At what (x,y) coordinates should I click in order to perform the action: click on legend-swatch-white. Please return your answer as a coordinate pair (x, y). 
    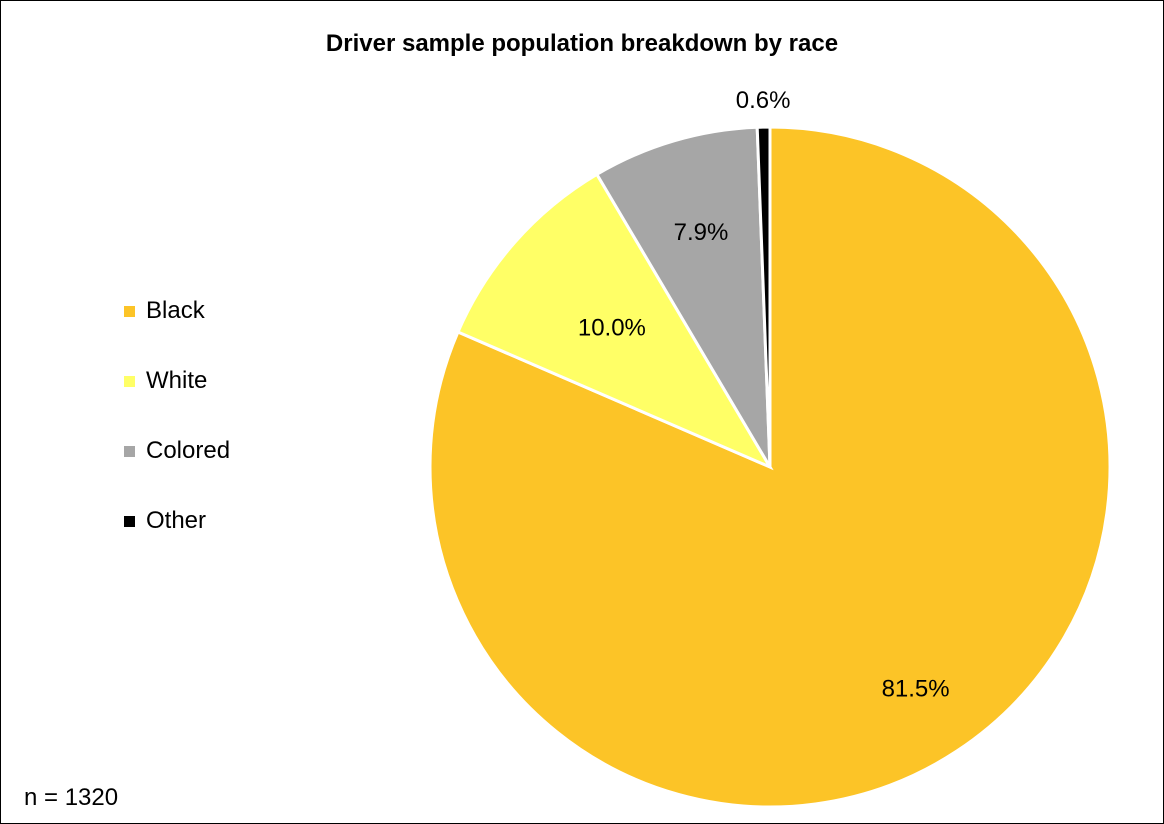
    Looking at the image, I should click on (129, 381).